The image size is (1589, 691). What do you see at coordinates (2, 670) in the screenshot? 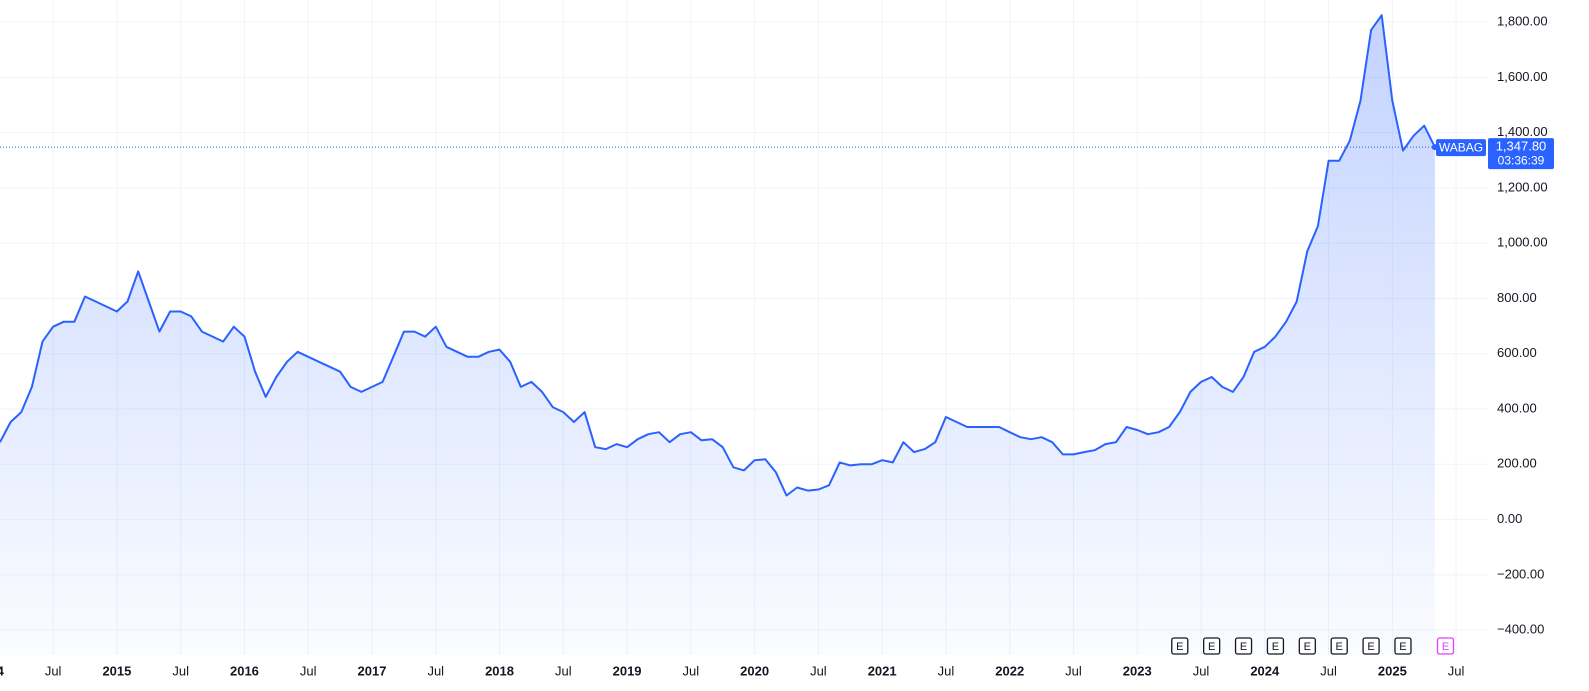
I see `x-tick-label: 2014` at bounding box center [2, 670].